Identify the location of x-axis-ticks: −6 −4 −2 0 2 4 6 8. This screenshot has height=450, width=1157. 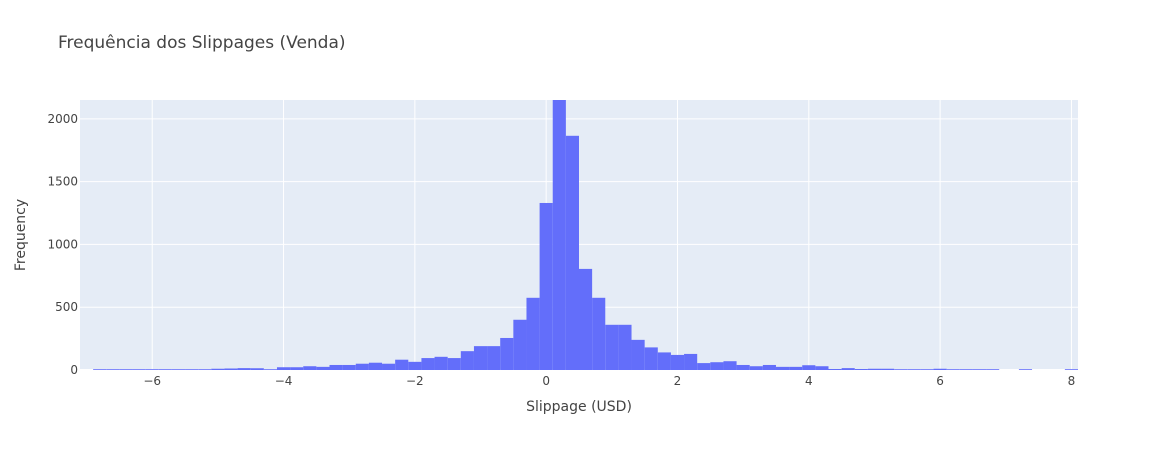
(609, 381).